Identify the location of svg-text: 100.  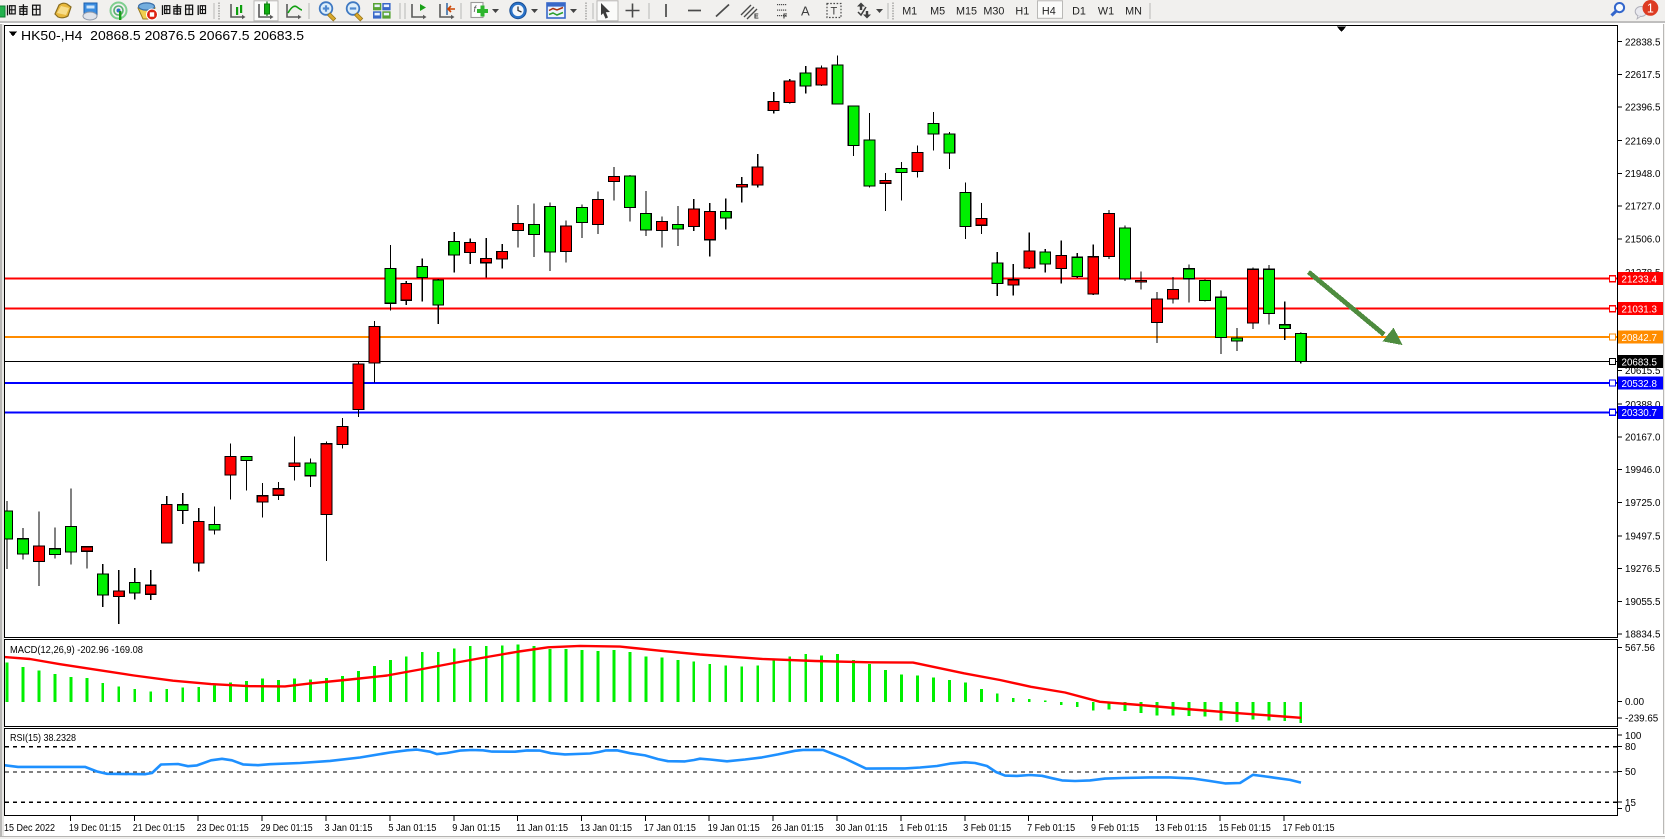
(1633, 736).